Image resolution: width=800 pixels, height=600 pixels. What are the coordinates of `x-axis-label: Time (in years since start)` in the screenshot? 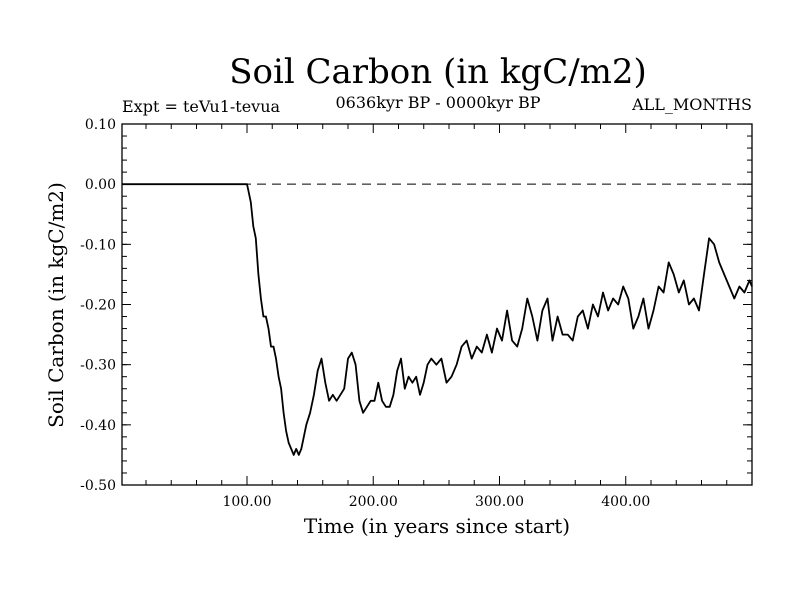 It's located at (437, 526).